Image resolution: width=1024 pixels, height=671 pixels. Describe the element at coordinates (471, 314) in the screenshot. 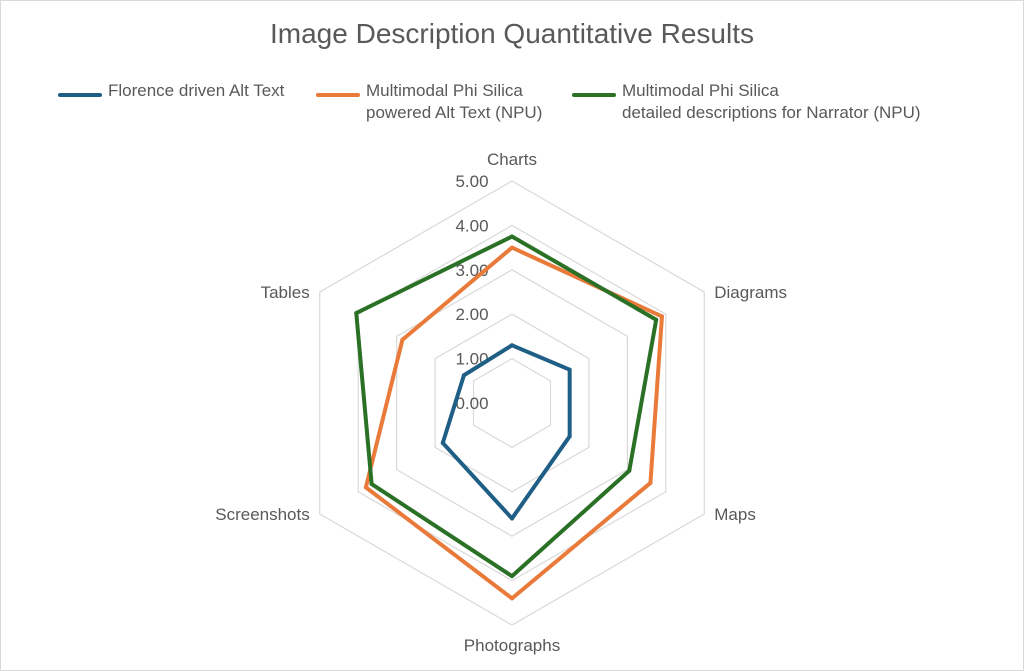

I see `tick-label-2: 2.00` at that location.